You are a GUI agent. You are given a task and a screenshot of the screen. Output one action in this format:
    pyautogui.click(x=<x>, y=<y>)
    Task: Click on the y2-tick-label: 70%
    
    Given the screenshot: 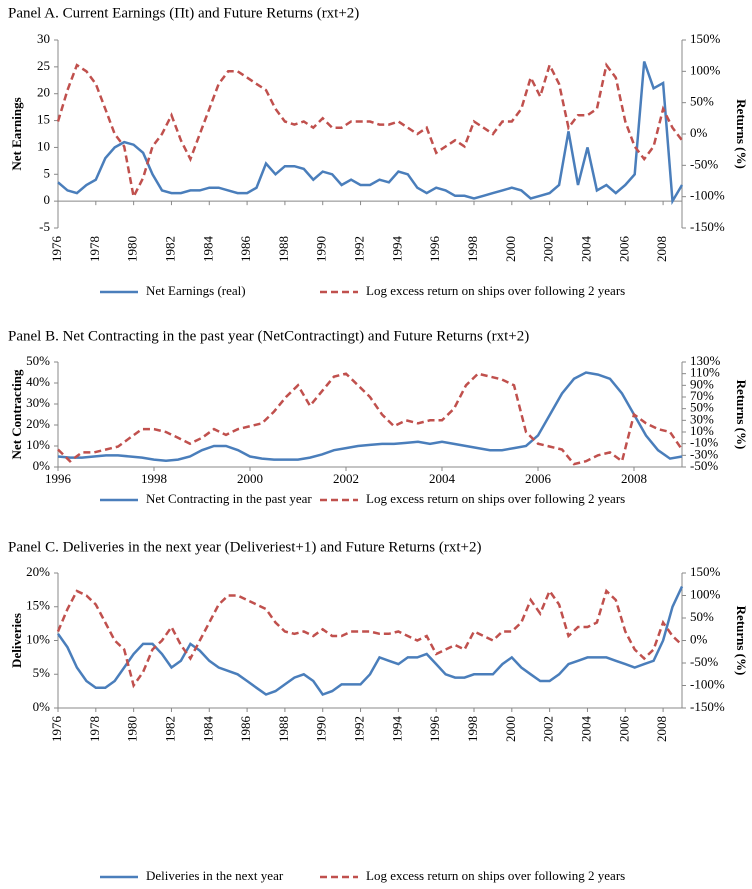 What is the action you would take?
    pyautogui.click(x=702, y=395)
    